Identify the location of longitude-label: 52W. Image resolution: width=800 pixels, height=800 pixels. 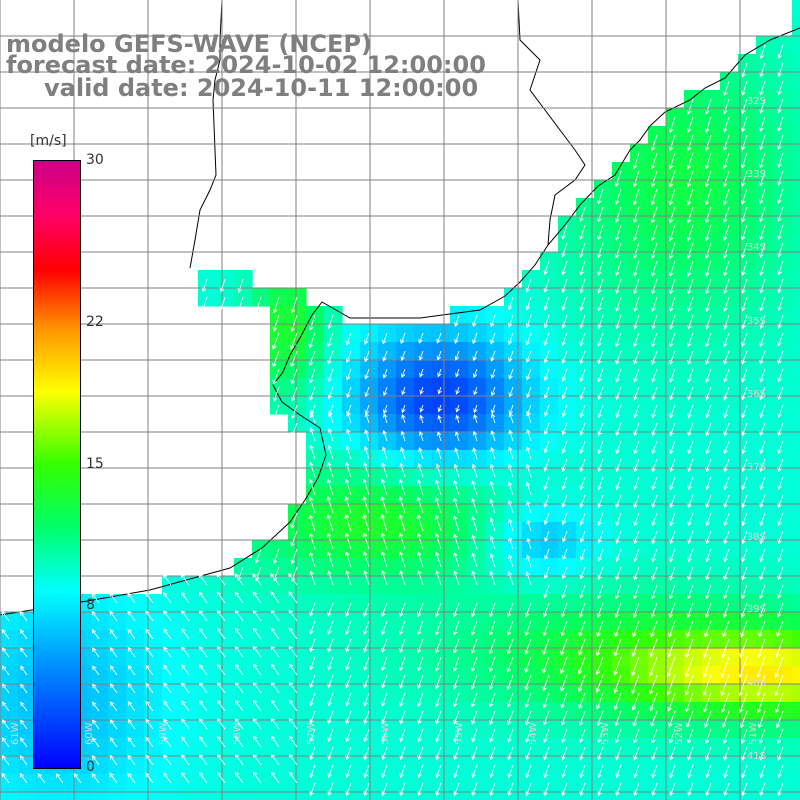
(679, 733).